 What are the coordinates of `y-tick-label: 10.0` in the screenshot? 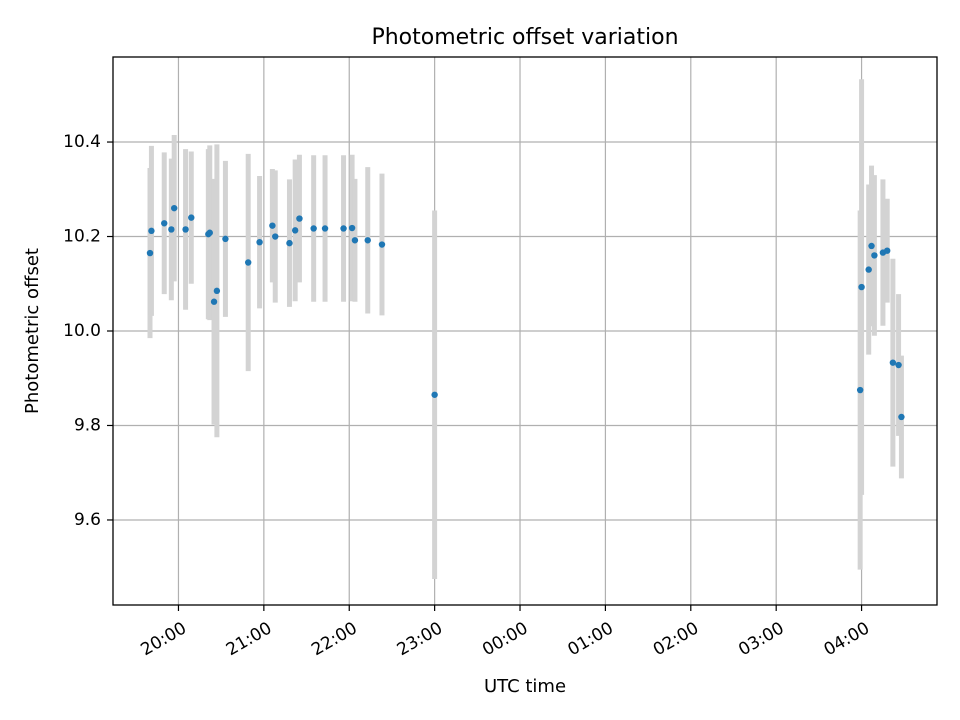 It's located at (82, 331).